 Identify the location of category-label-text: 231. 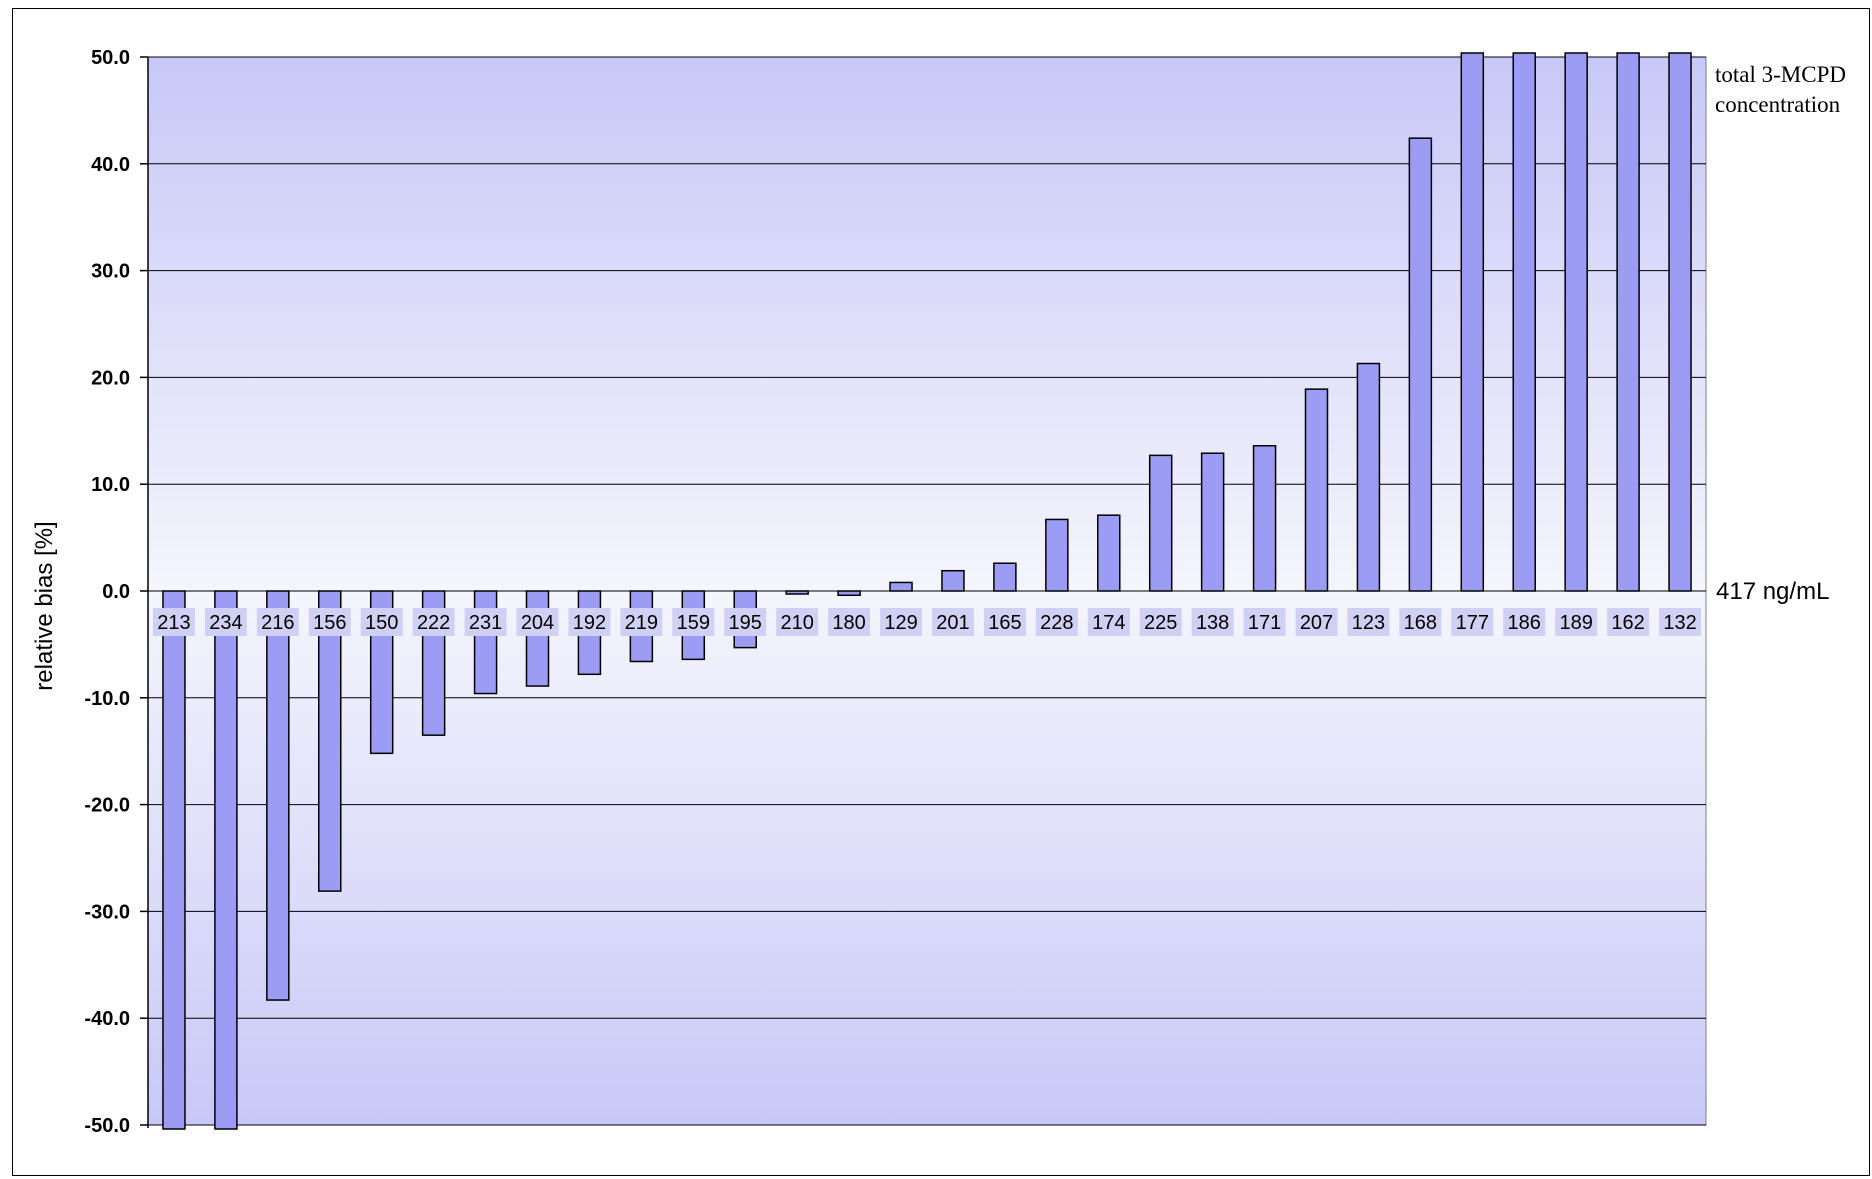
(485, 623).